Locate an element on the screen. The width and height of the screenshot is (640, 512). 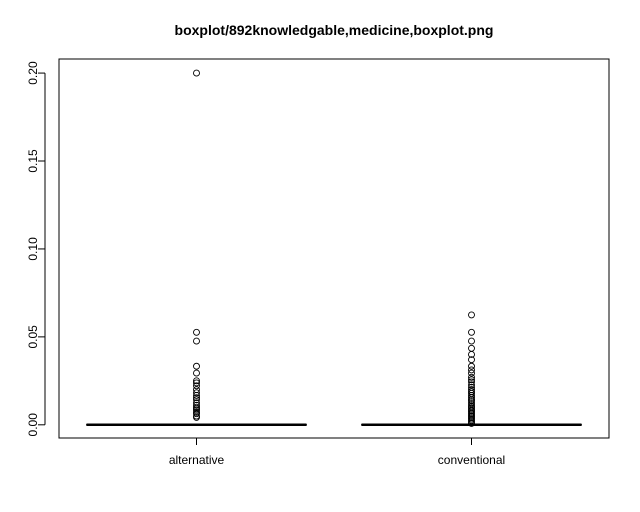
y-tick-label: 0.10 is located at coordinates (33, 249).